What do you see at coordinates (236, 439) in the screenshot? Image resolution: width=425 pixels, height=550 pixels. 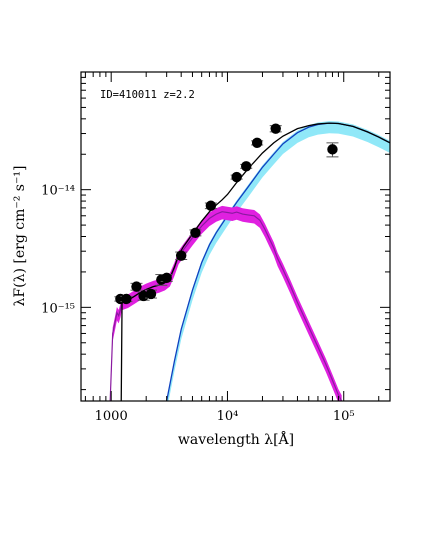 I see `x-axis-label: wavelength λ[Å]` at bounding box center [236, 439].